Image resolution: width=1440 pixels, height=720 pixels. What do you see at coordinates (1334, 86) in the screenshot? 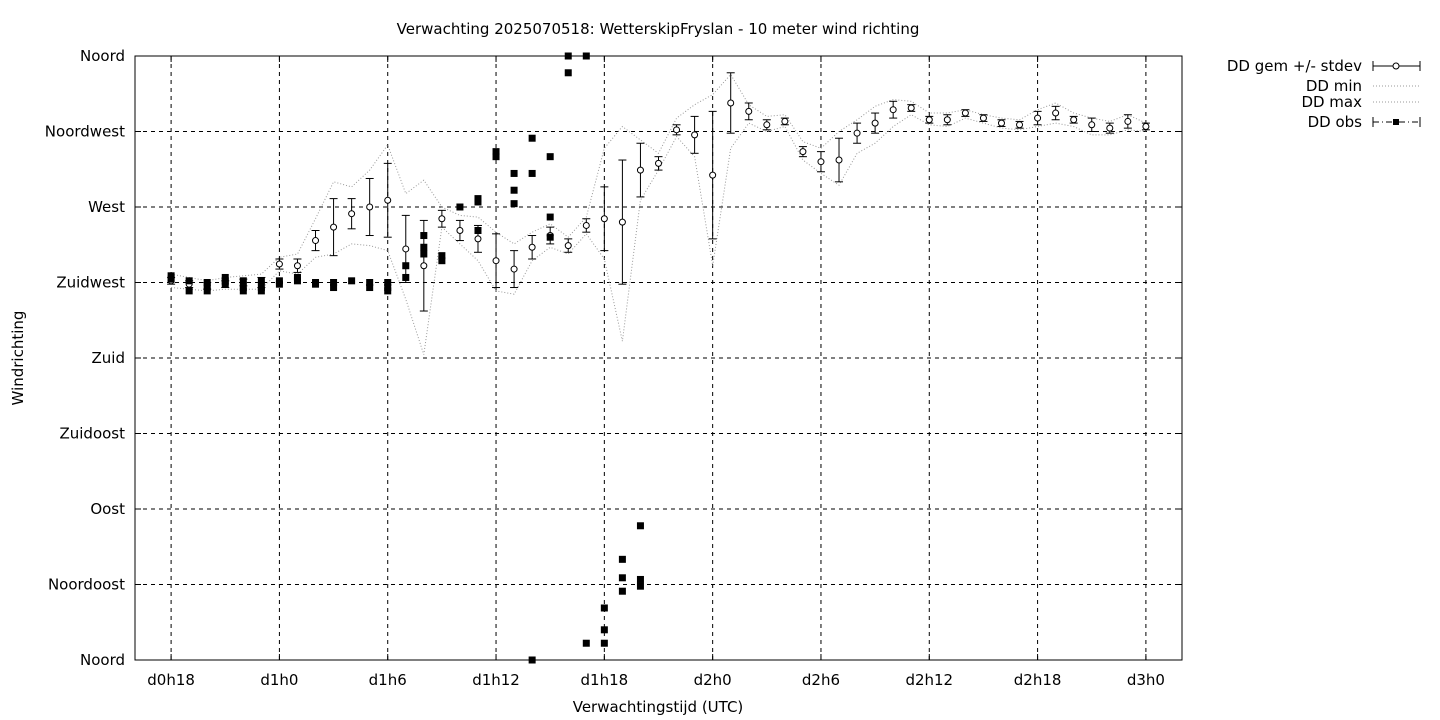
I see `legend-label-dd-min: DD min` at bounding box center [1334, 86].